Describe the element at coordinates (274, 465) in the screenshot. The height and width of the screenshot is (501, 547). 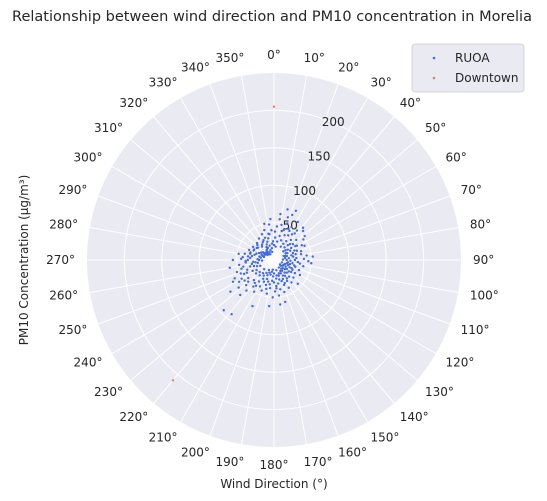
I see `theta-tick-label: 180°` at that location.